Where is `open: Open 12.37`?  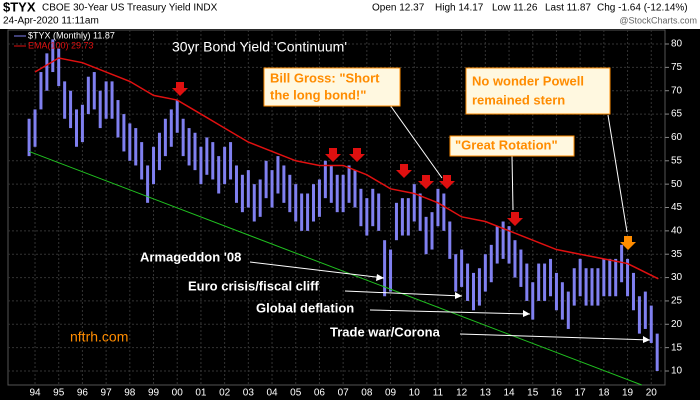 open: Open 12.37 is located at coordinates (398, 8).